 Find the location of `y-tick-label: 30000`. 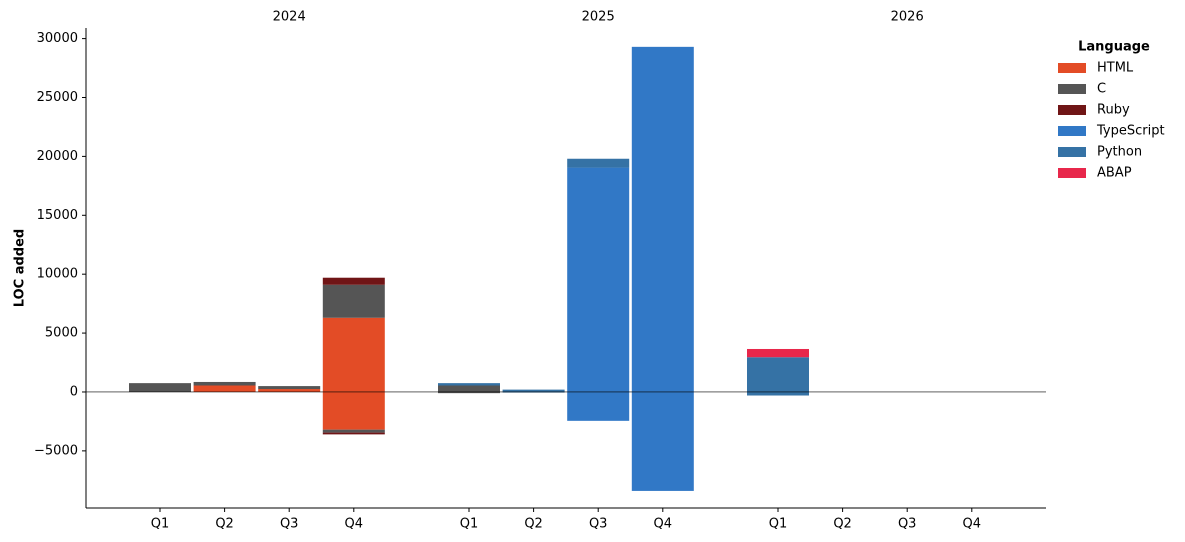

y-tick-label: 30000 is located at coordinates (57, 38).